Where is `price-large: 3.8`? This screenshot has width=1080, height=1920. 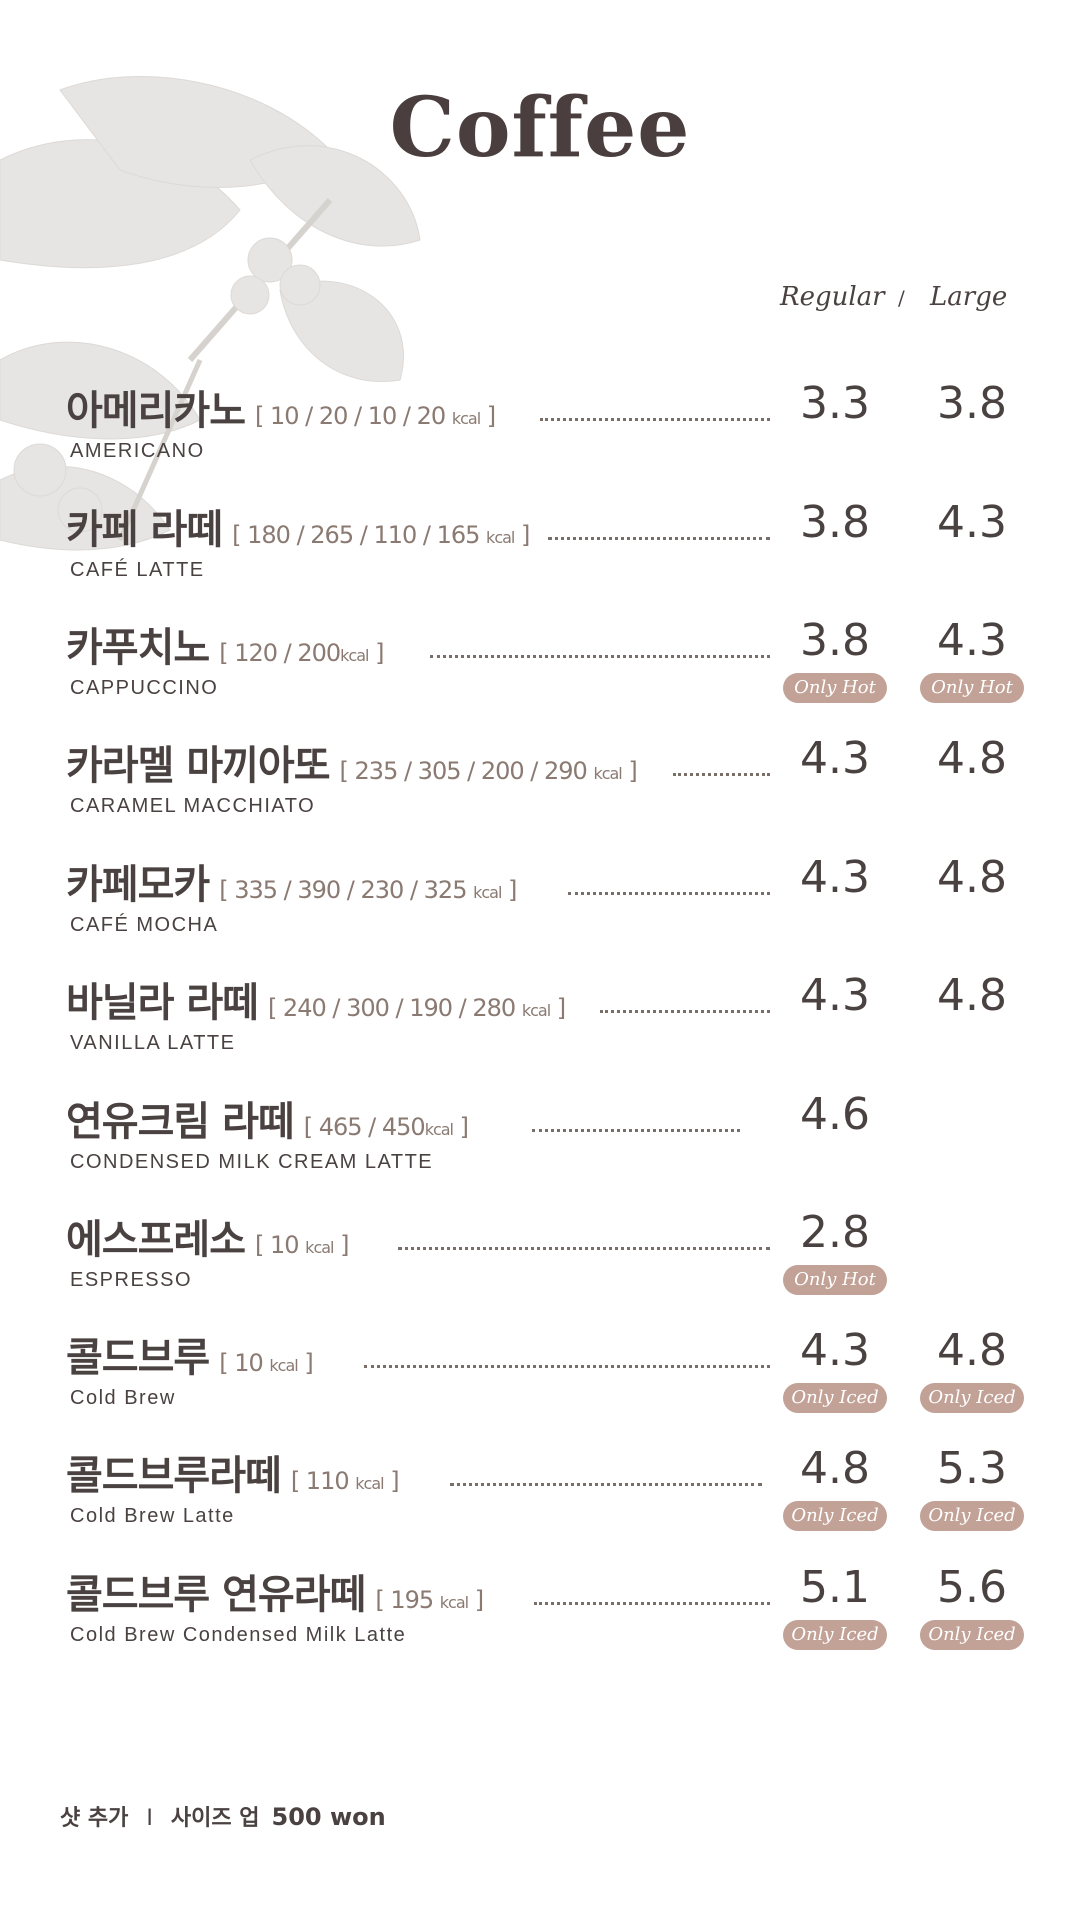 price-large: 3.8 is located at coordinates (972, 403).